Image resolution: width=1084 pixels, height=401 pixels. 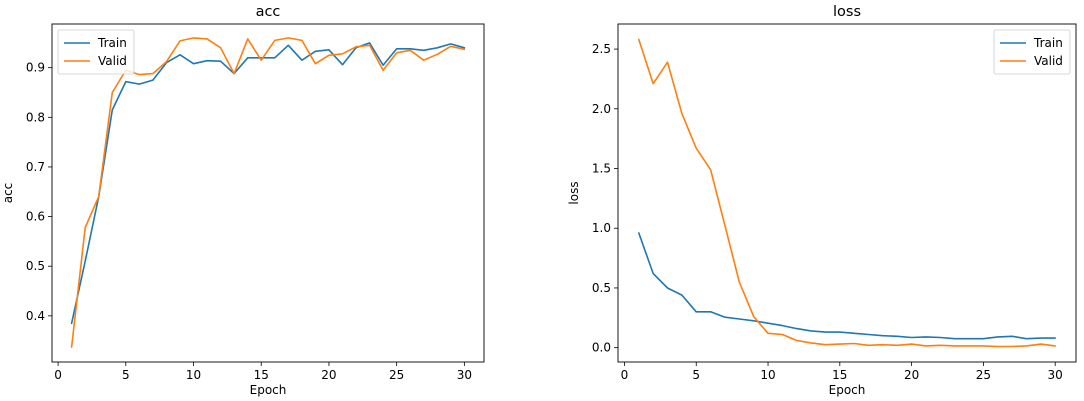 What do you see at coordinates (112, 61) in the screenshot?
I see `acc-legend-valid-label: Valid` at bounding box center [112, 61].